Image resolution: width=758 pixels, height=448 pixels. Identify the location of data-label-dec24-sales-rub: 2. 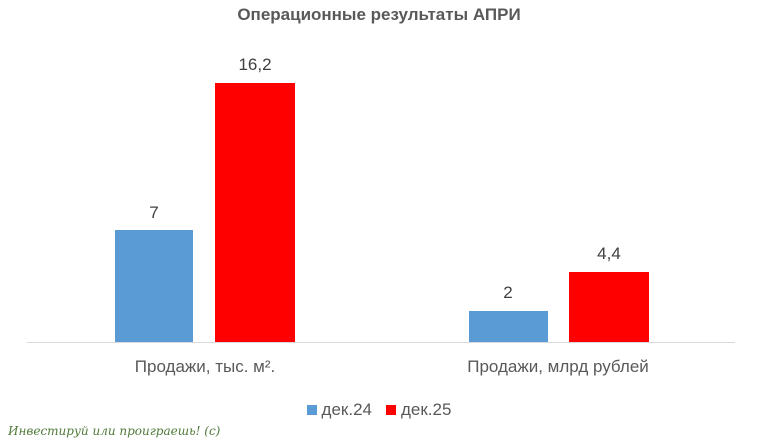
(508, 292).